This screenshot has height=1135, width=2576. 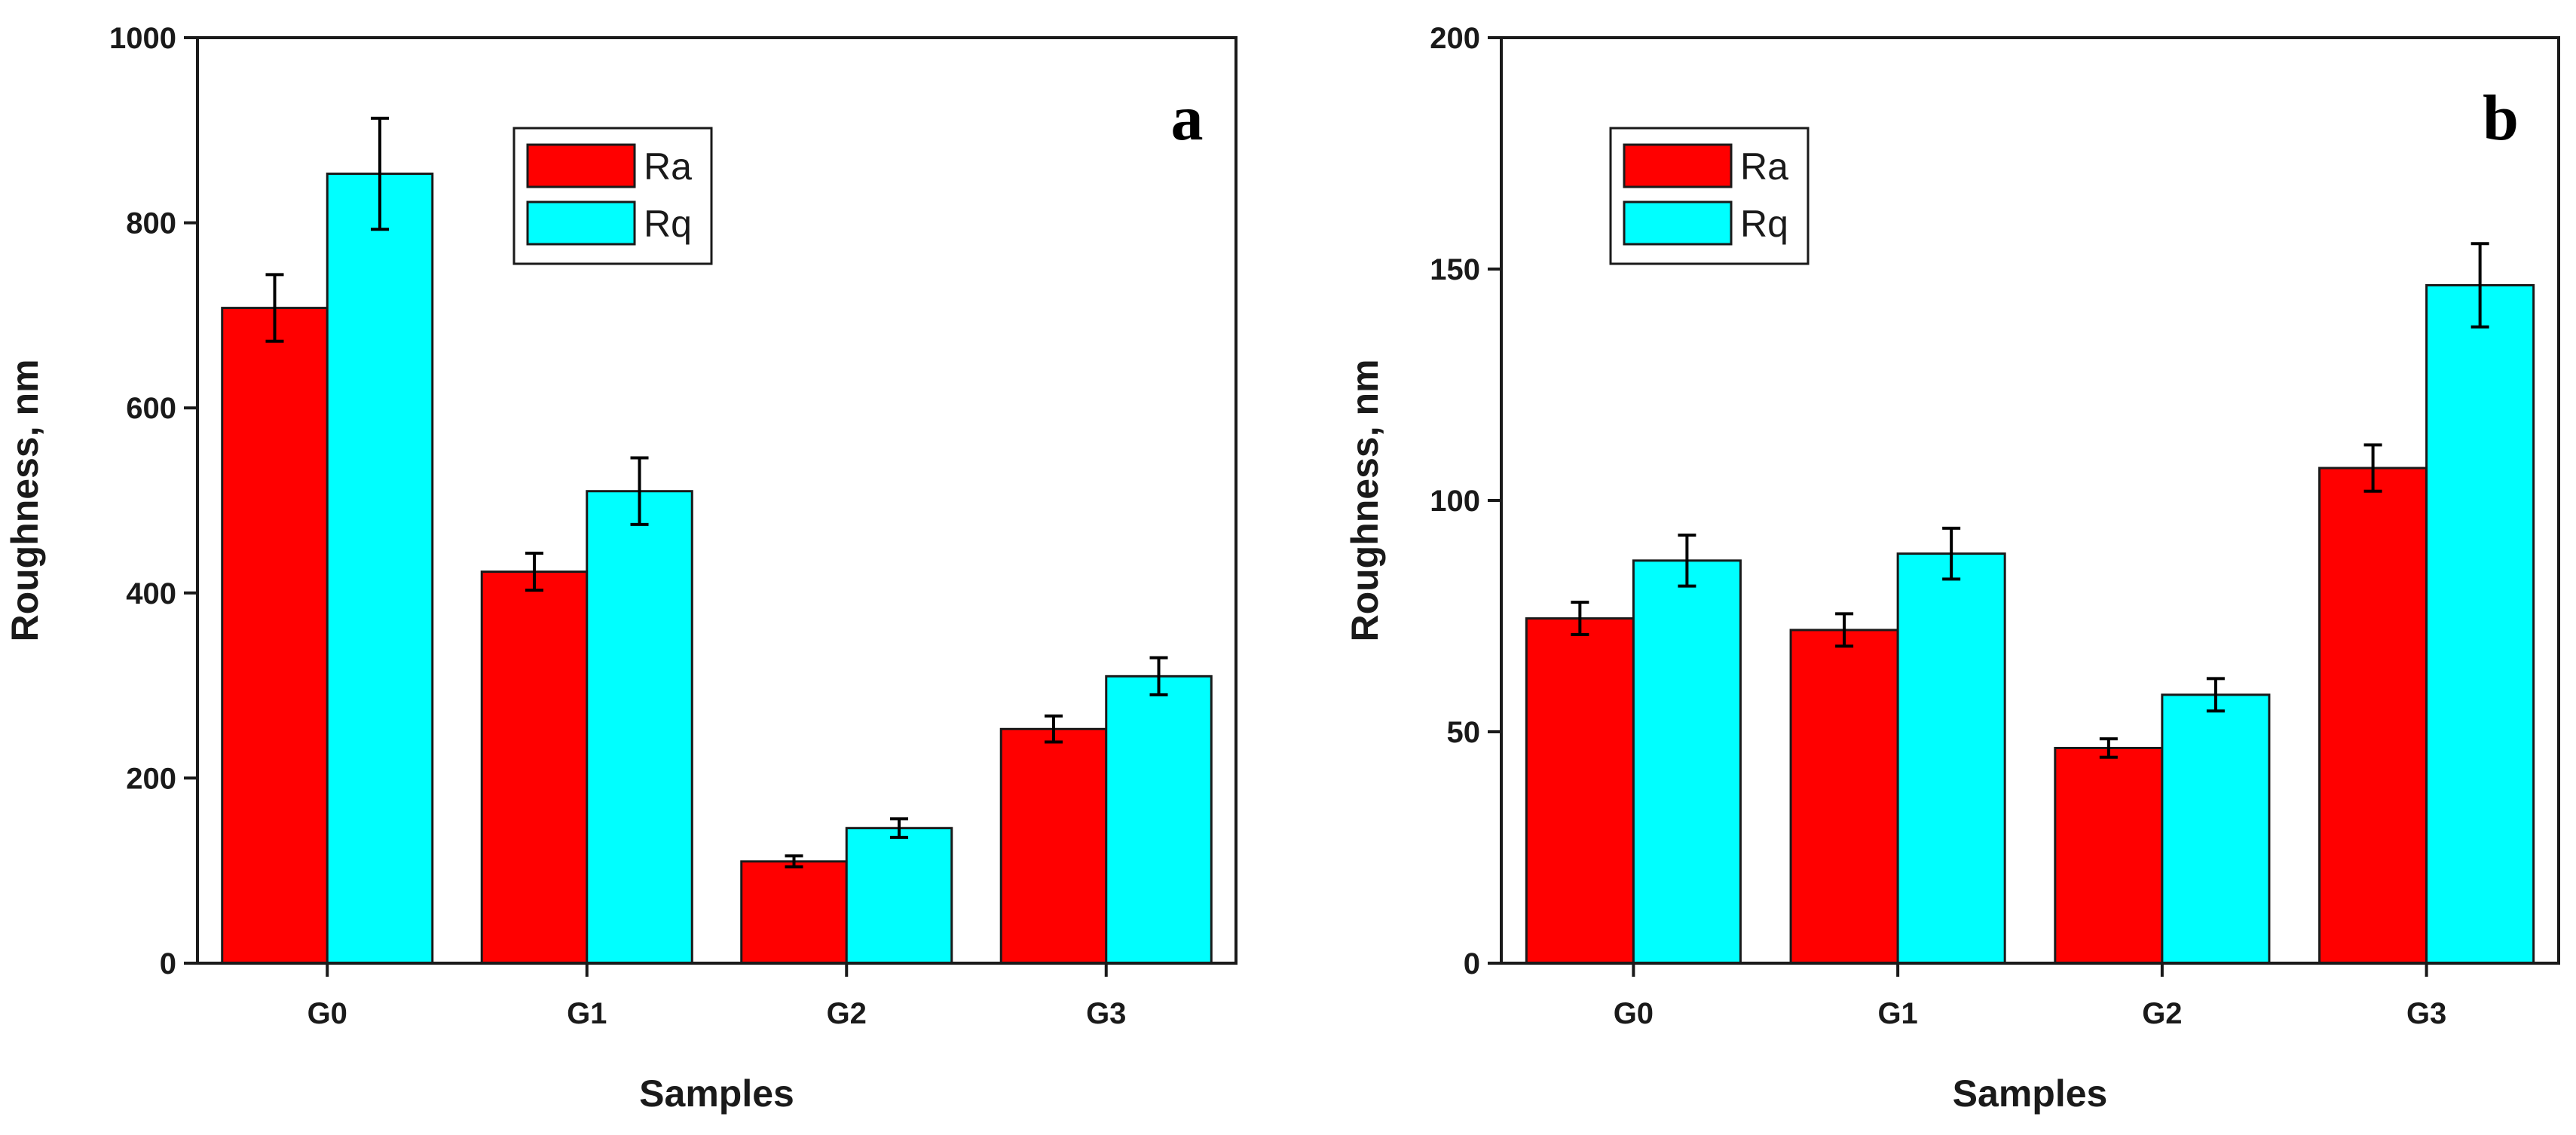 What do you see at coordinates (1187, 117) in the screenshot?
I see `panel-label: a` at bounding box center [1187, 117].